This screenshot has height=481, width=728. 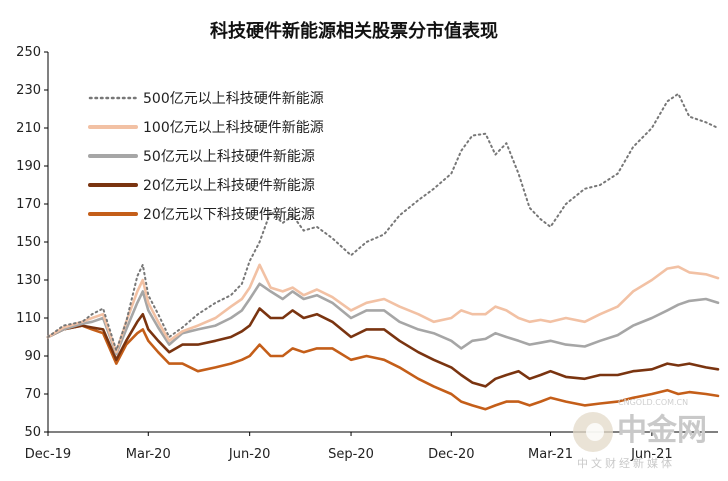 I want to click on y-tick-label: 170, so click(x=28, y=204).